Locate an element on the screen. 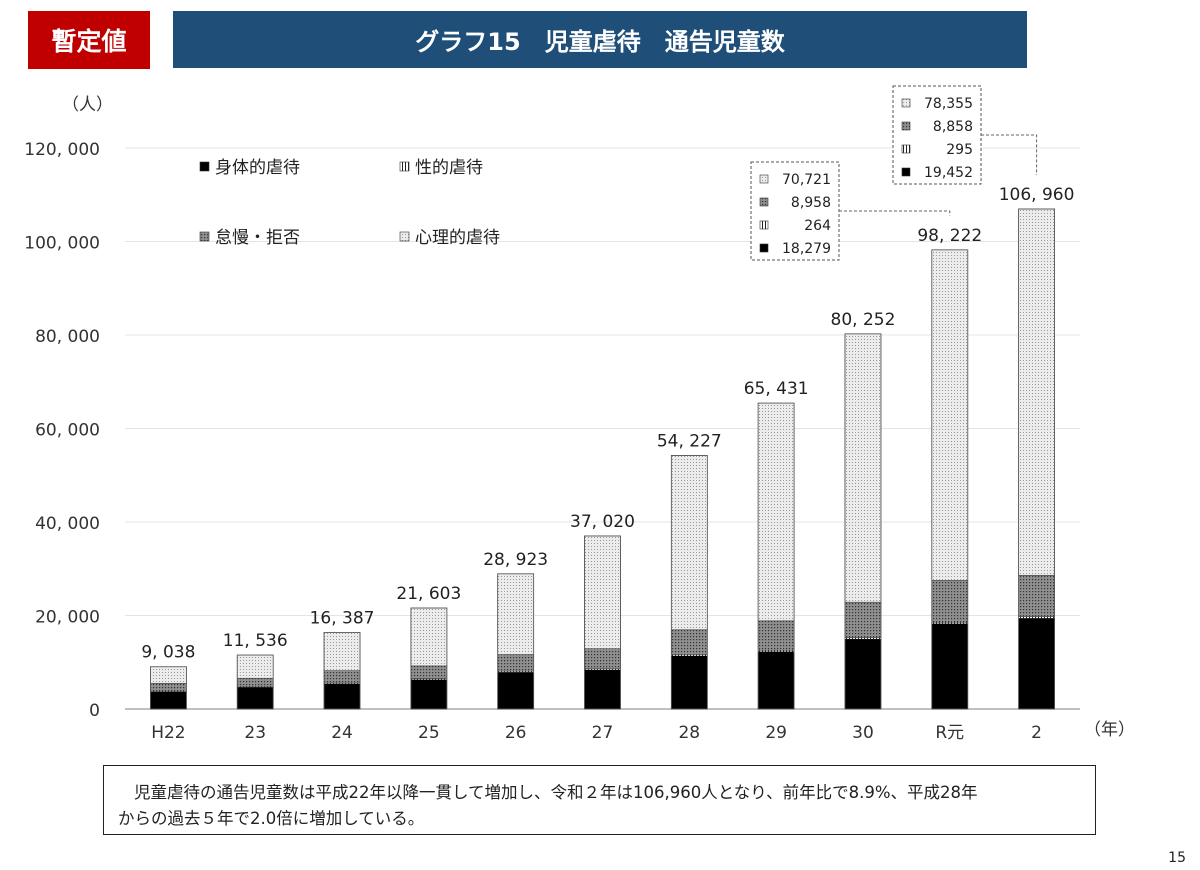 Image resolution: width=1200 pixels, height=870 pixels. x-unit-label: （年） is located at coordinates (1109, 730).